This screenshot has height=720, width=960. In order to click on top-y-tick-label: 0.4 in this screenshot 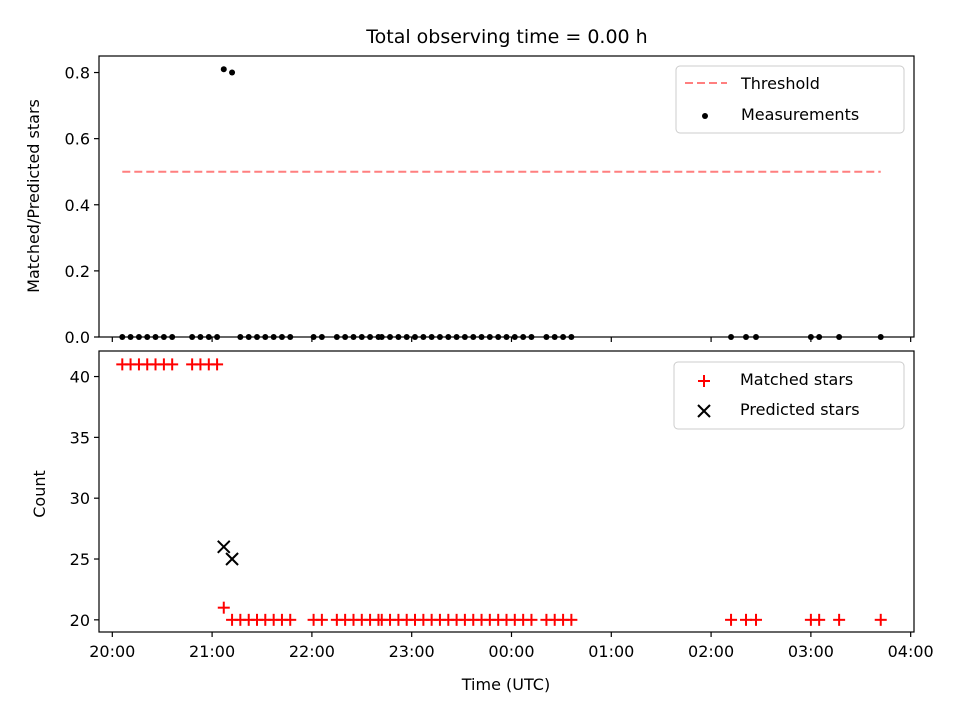, I will do `click(77, 205)`.